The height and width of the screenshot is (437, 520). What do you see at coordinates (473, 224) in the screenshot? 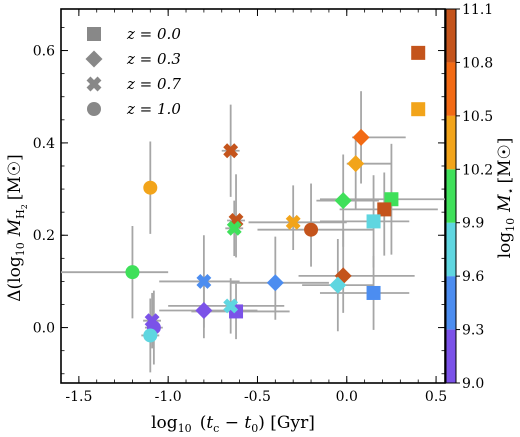
I see `colorbar-tick-label: 9.9` at bounding box center [473, 224].